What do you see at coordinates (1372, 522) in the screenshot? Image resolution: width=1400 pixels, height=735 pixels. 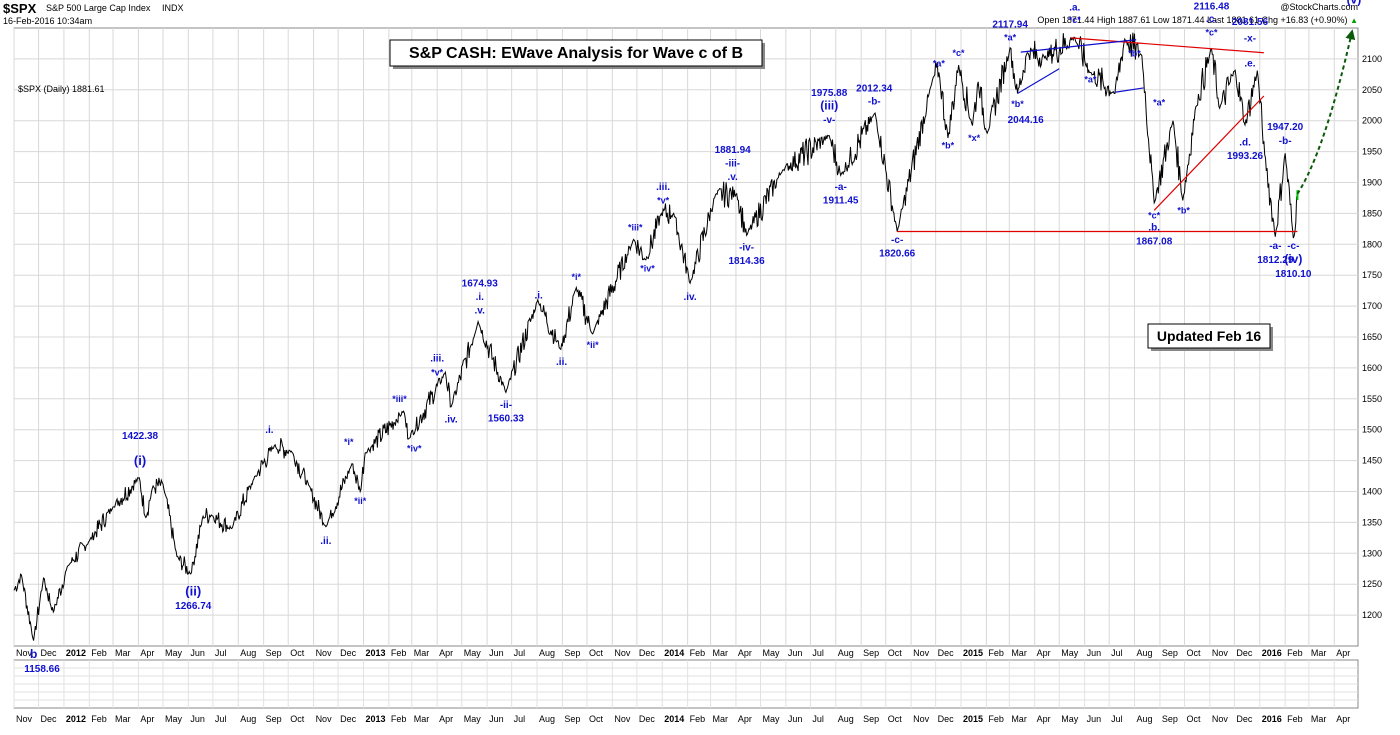 I see `y-tick-label: 1350` at bounding box center [1372, 522].